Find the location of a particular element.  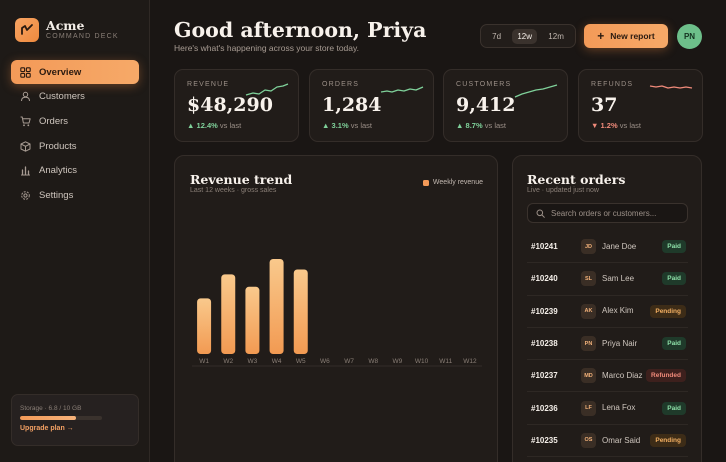

bar-w1 is located at coordinates (204, 326).